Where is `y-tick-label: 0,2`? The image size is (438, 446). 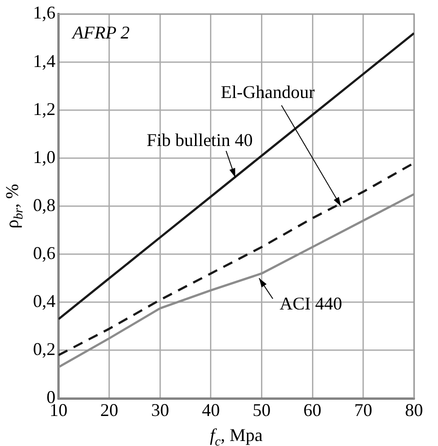 y-tick-label: 0,2 is located at coordinates (44, 349).